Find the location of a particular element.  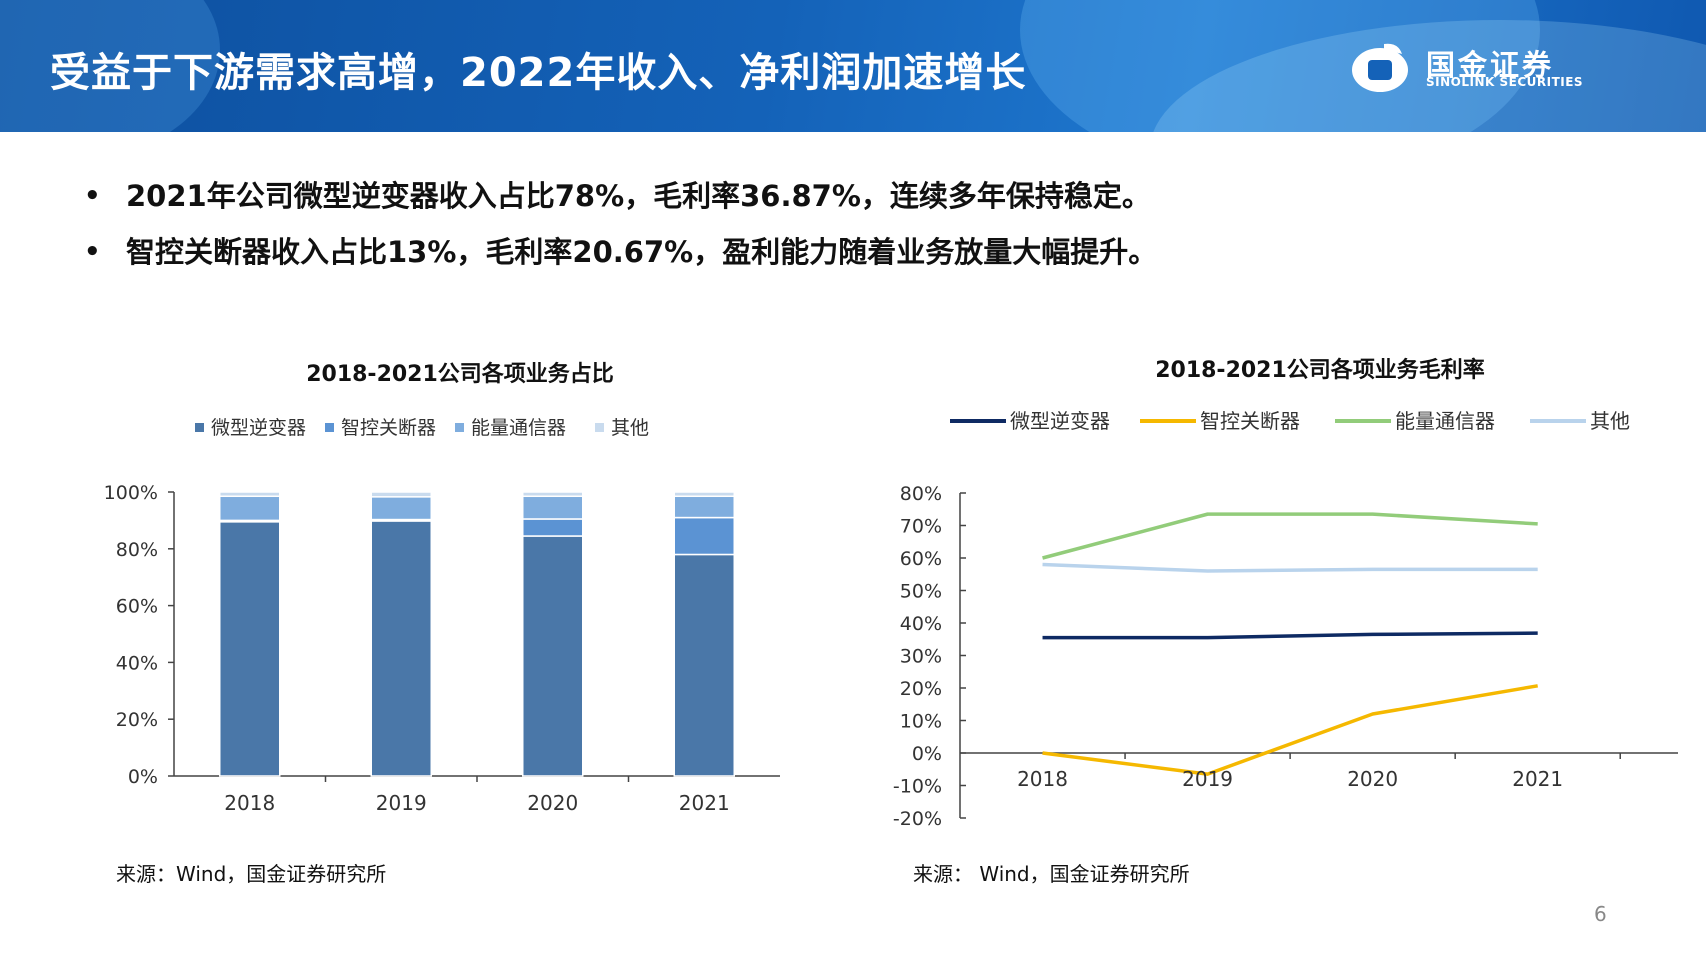

bar-chart-title: 2018-2021公司各项业务占比 is located at coordinates (460, 374).